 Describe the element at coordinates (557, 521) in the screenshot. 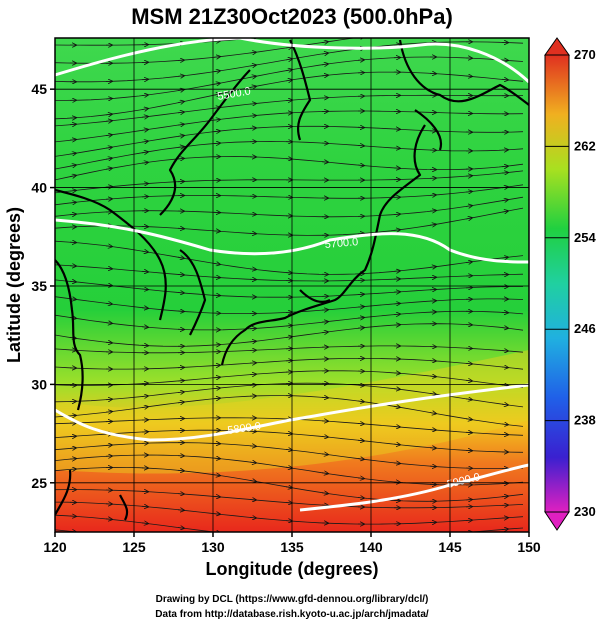

I see `colorbar-bottom-arrow` at that location.